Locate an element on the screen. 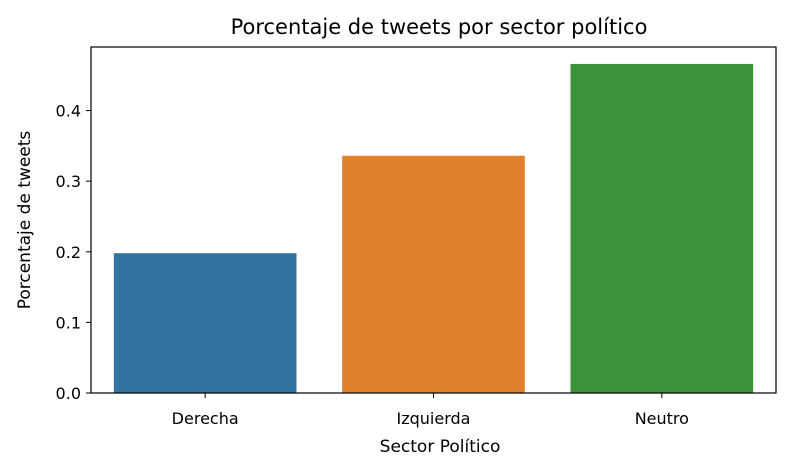  y-tick-label: 0.2 is located at coordinates (68, 252).